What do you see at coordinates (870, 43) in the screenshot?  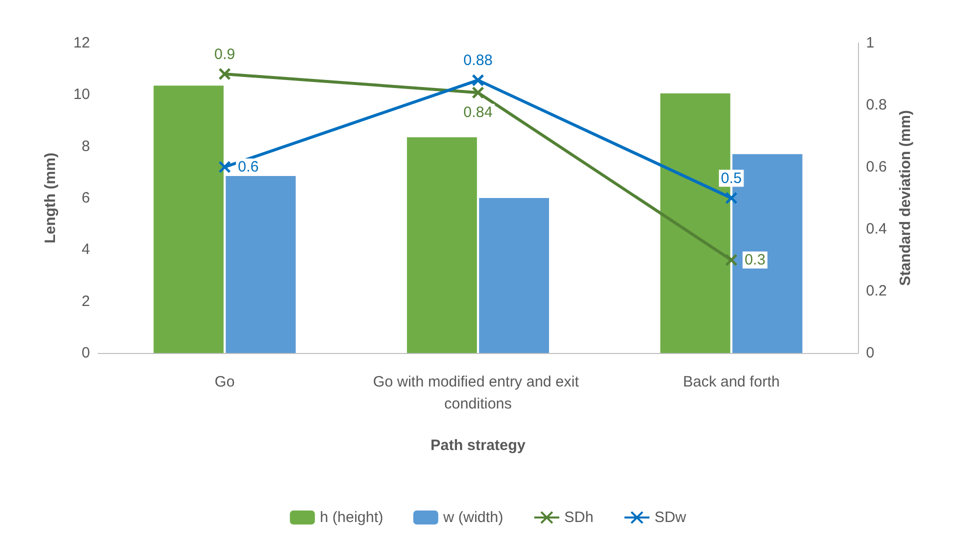 I see `y2-tick-label: 1` at bounding box center [870, 43].